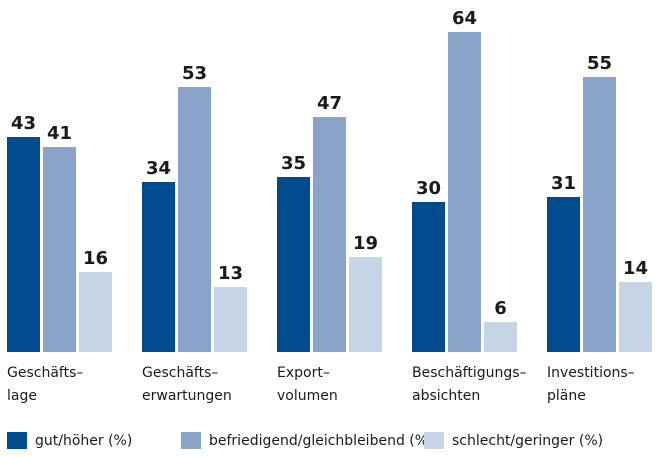 This screenshot has width=662, height=457. I want to click on value-label: 43, so click(23, 123).